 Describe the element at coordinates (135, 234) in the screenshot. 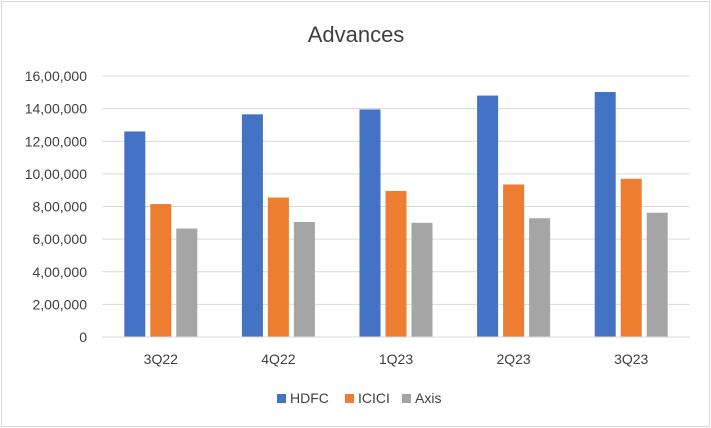

I see `bar-hdfc-3q22` at that location.